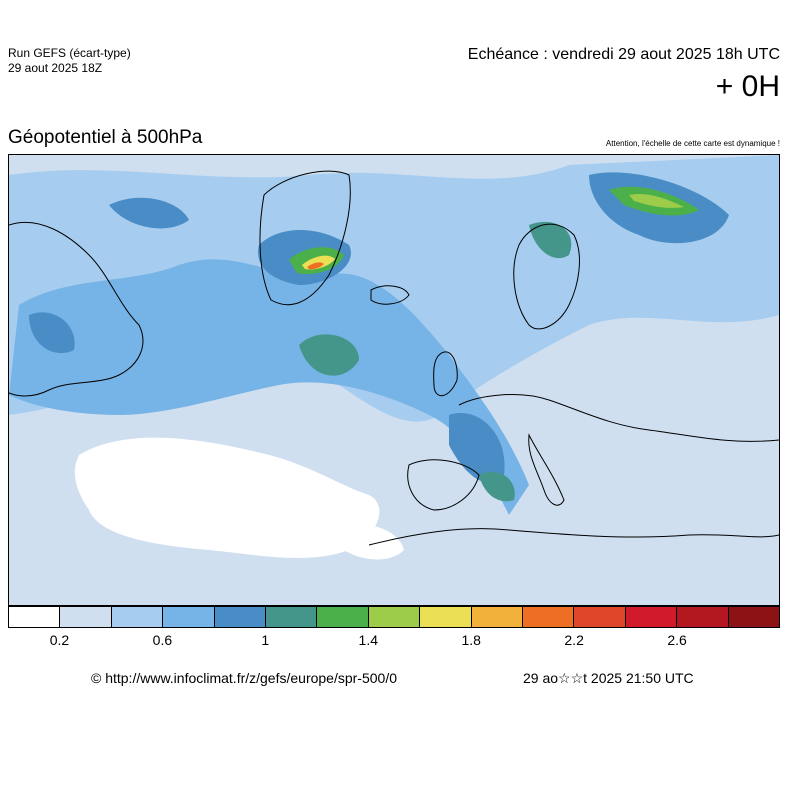 This screenshot has width=788, height=789. I want to click on legend-tick-label: 0.6, so click(162, 640).